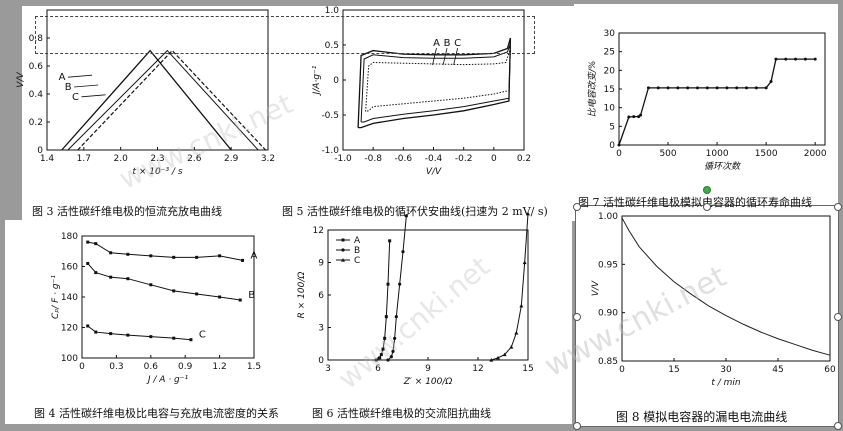  What do you see at coordinates (830, 370) in the screenshot?
I see `fig8-xtick-label: 60` at bounding box center [830, 370].